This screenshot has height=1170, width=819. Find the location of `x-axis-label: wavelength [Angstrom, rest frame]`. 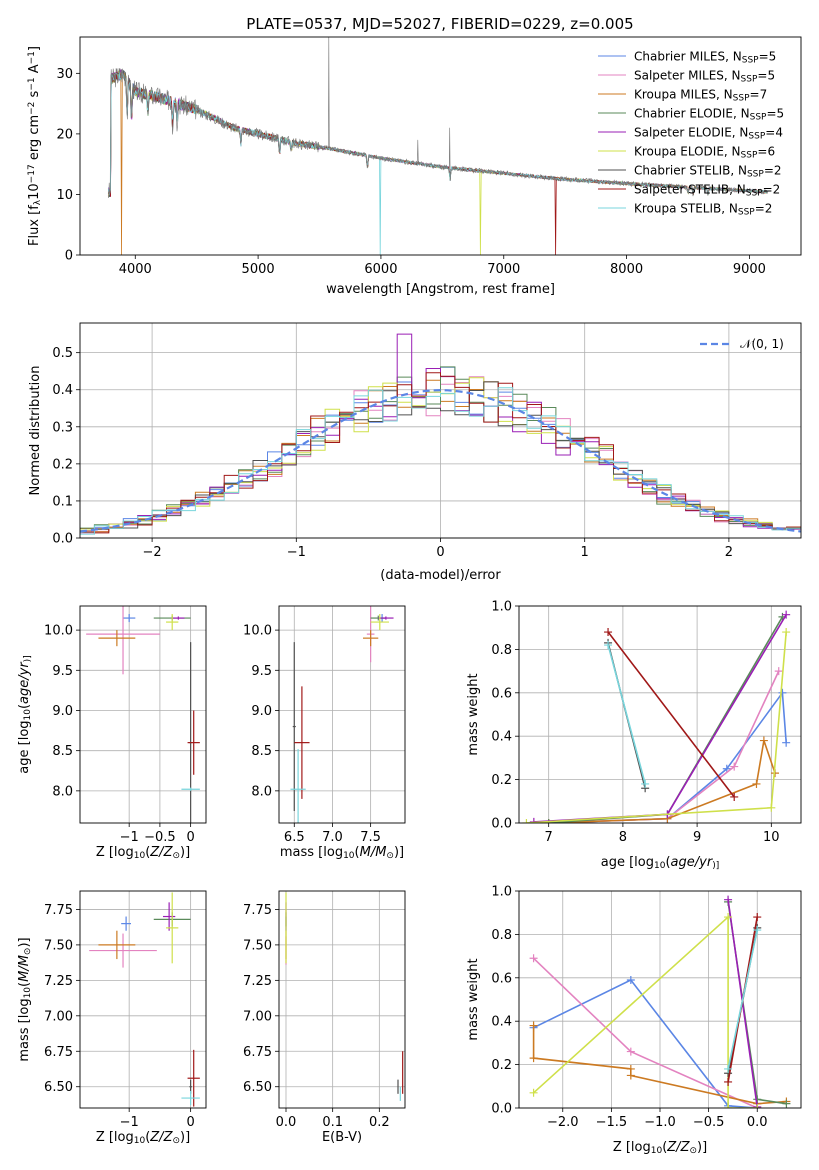

x-axis-label: wavelength [Angstrom, rest frame] is located at coordinates (440, 289).